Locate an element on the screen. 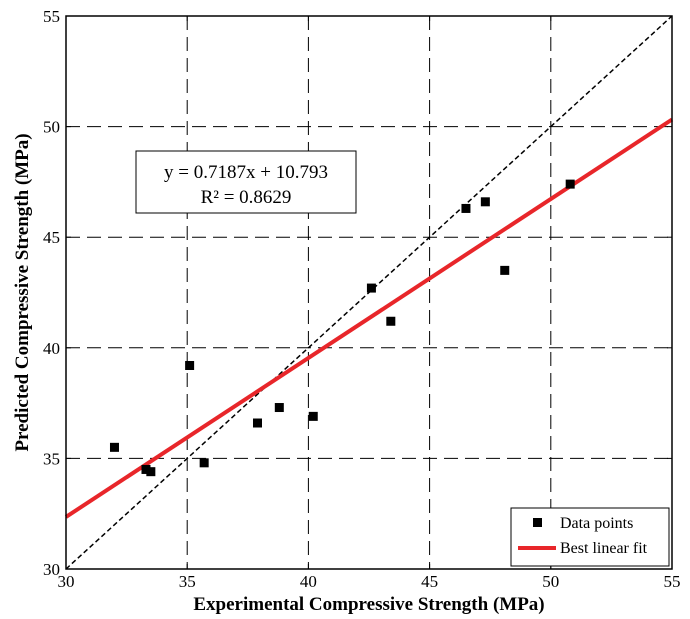  y-tick-label: 35 is located at coordinates (51, 458).